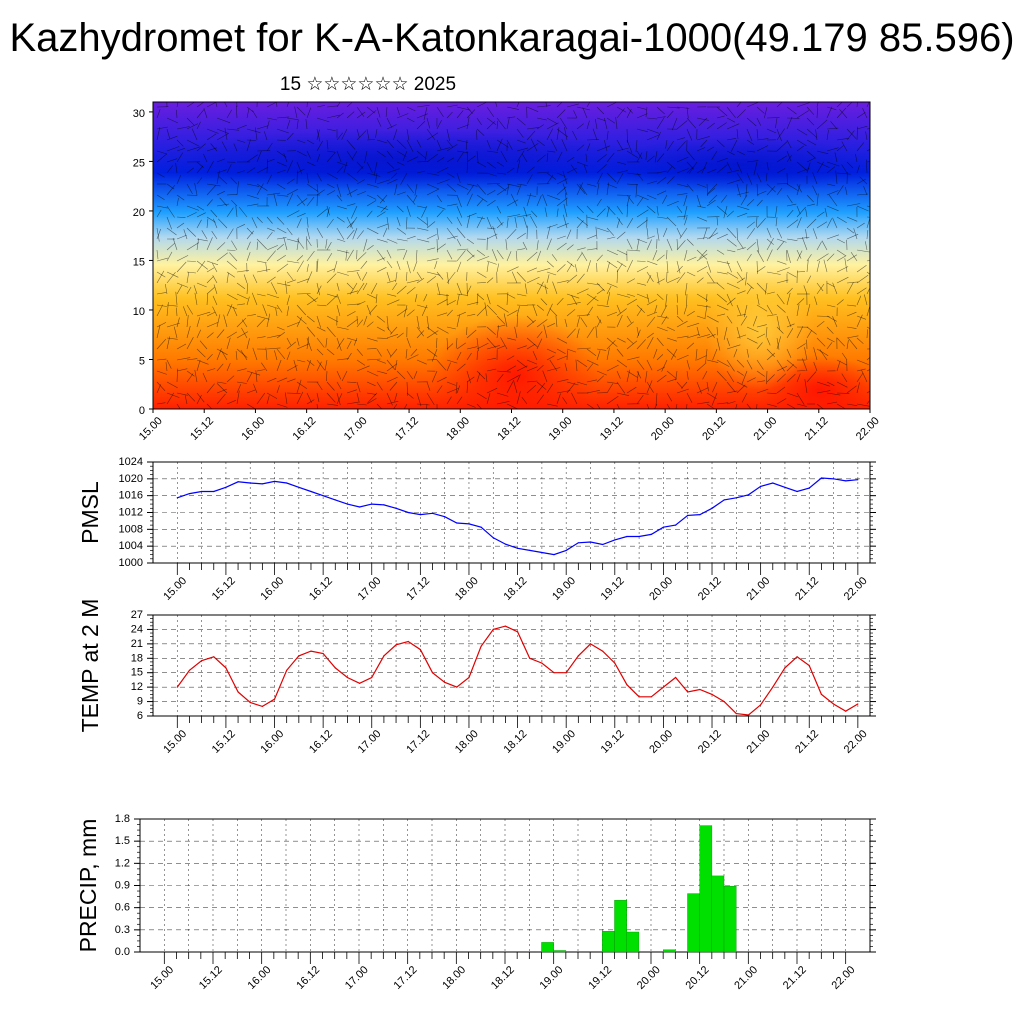 Image resolution: width=1024 pixels, height=1024 pixels. Describe the element at coordinates (370, 742) in the screenshot. I see `temp-x-tick-label: 17.00` at that location.